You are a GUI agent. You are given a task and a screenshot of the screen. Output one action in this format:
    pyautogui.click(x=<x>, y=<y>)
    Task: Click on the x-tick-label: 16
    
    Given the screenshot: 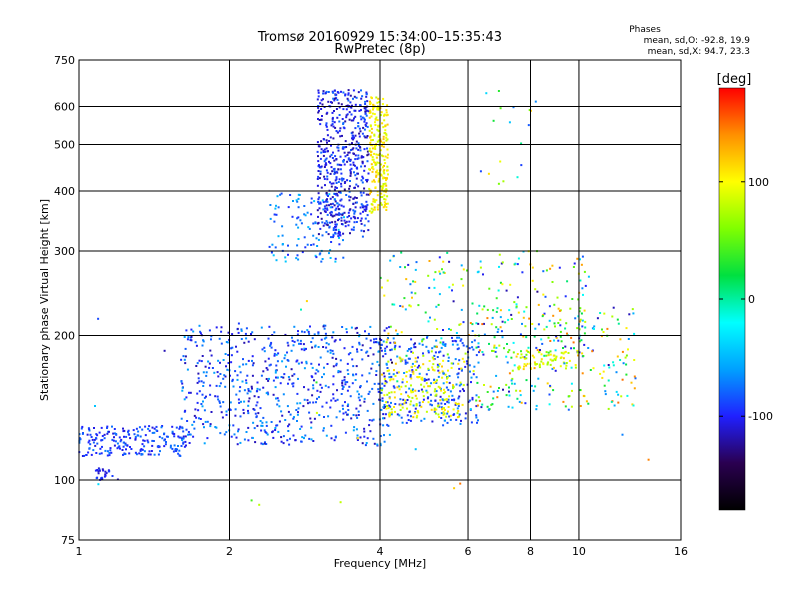 What is the action you would take?
    pyautogui.click(x=681, y=551)
    